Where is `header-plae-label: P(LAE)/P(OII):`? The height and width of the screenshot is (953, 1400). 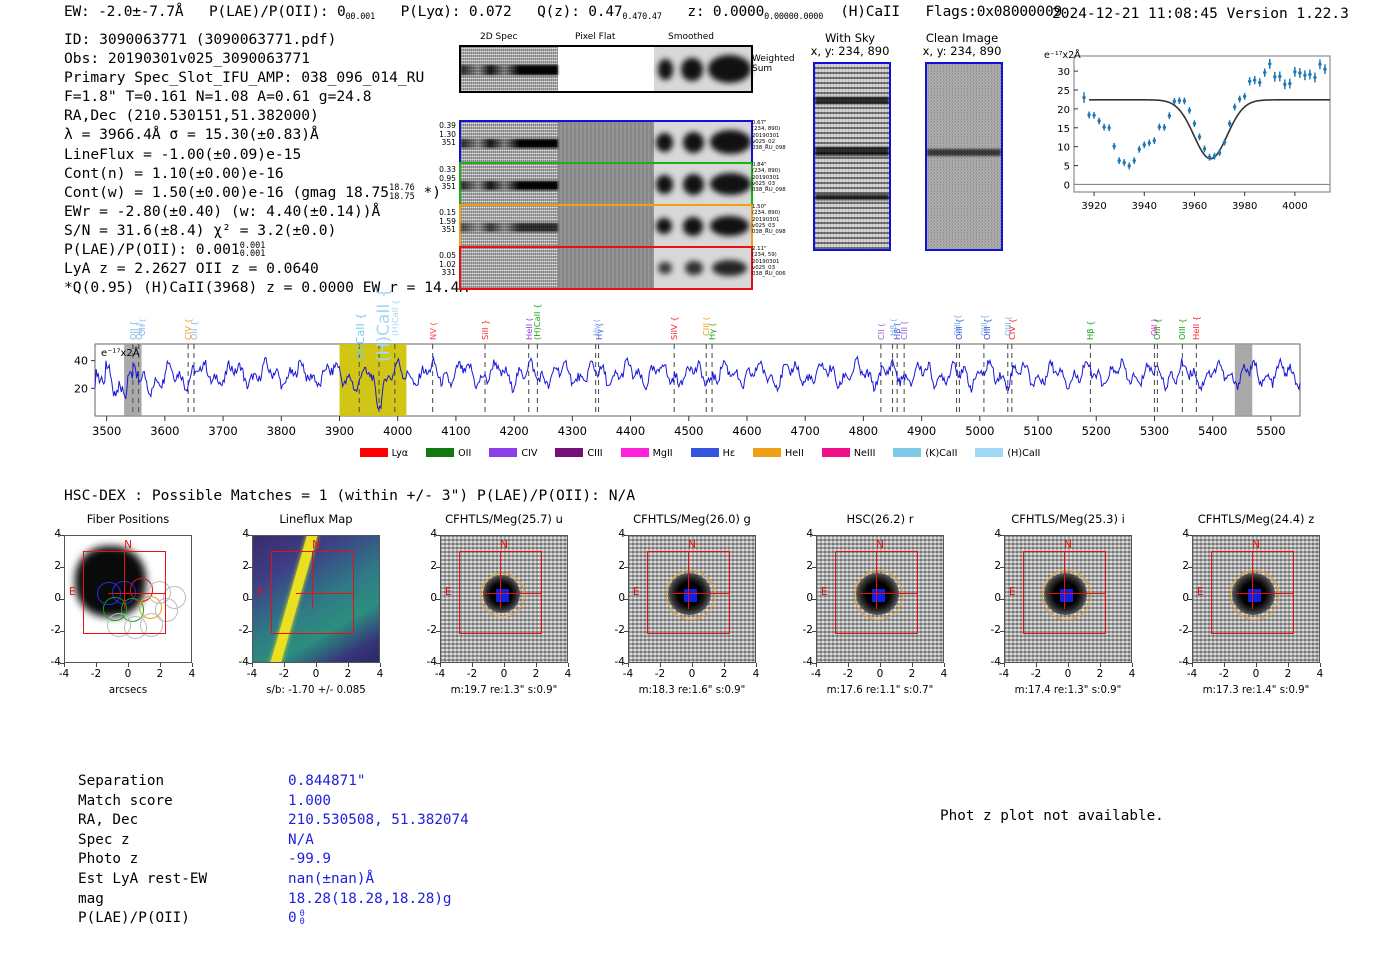 header-plae-label: P(LAE)/P(OII): is located at coordinates (269, 12).